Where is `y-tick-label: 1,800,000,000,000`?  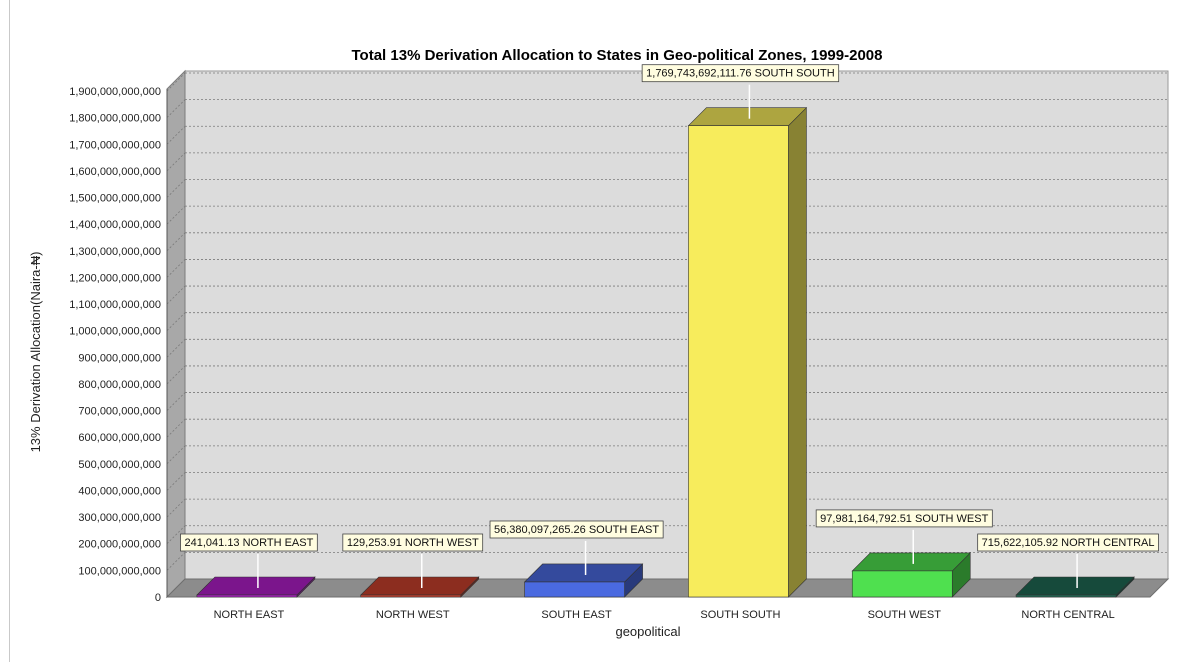 y-tick-label: 1,800,000,000,000 is located at coordinates (115, 119).